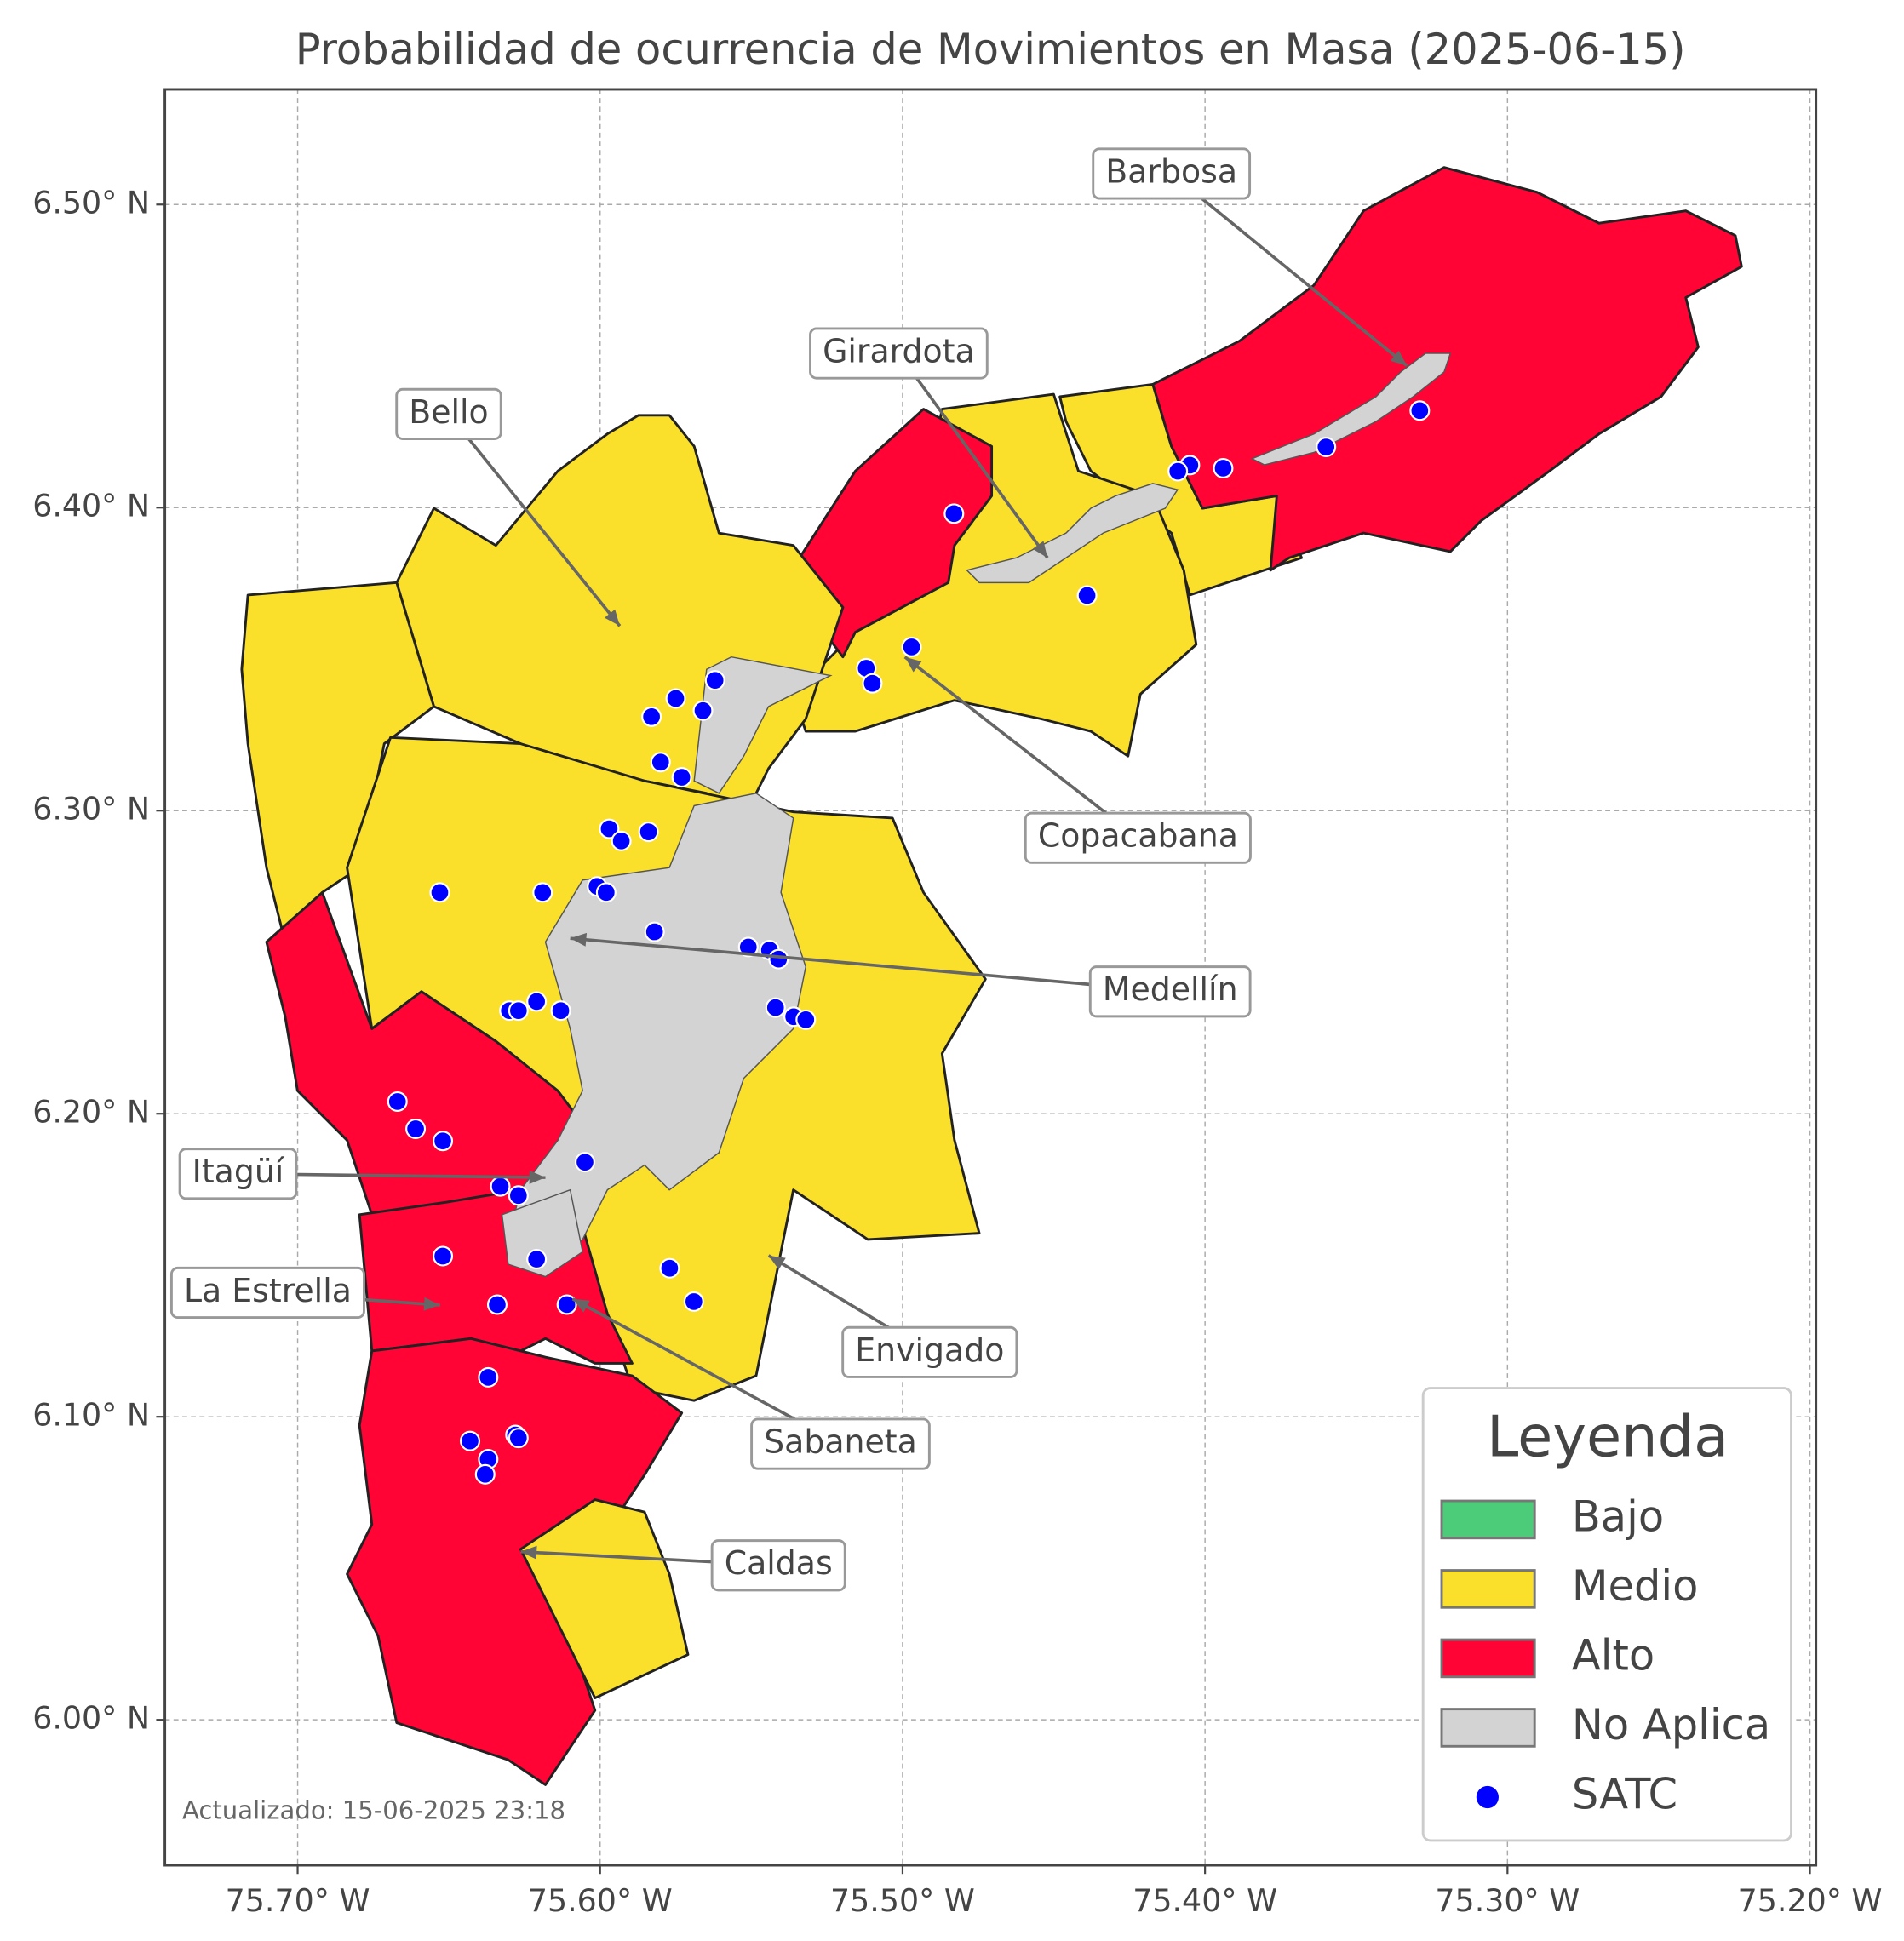 The height and width of the screenshot is (1941, 1904). I want to click on legend-title: Leyenda, so click(1608, 1436).